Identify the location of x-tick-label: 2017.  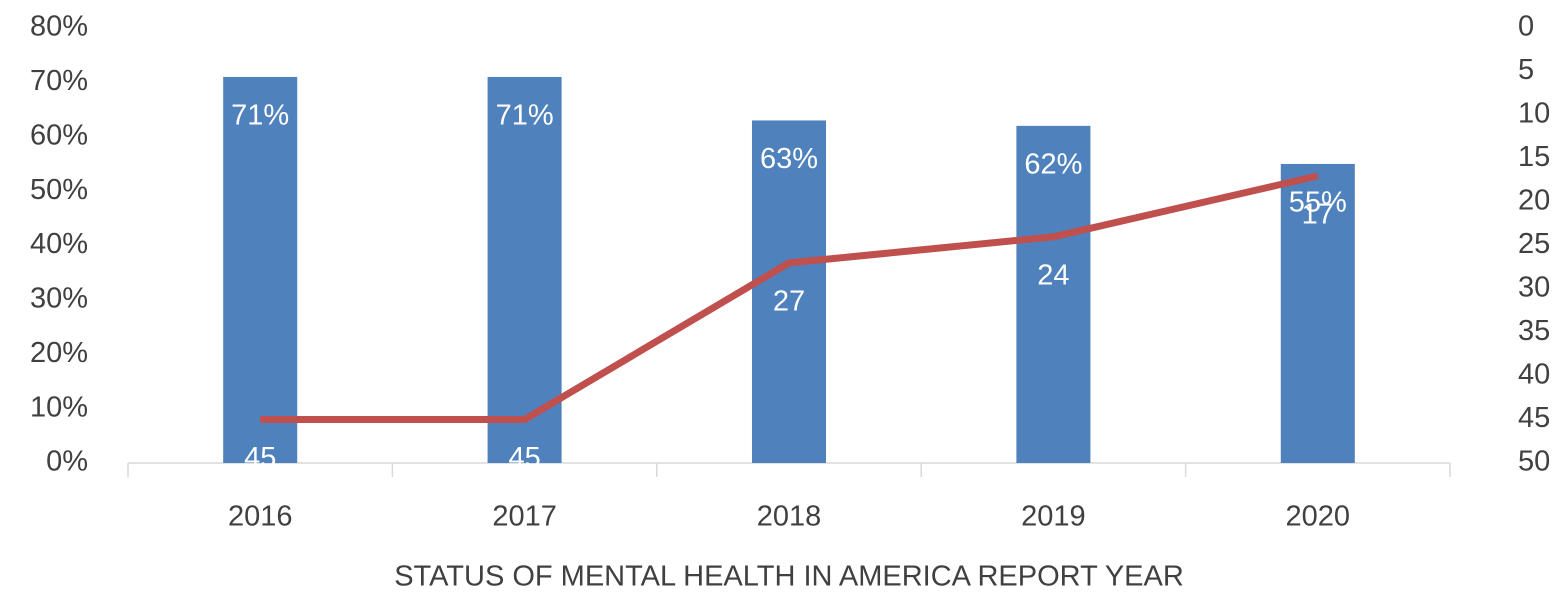
(524, 517).